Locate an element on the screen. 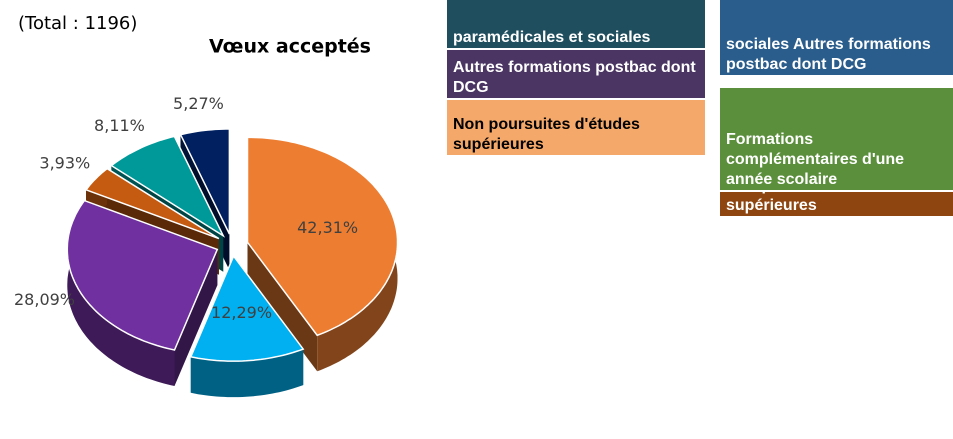 The width and height of the screenshot is (953, 439). subtitle: (Total : 1196) is located at coordinates (77, 23).